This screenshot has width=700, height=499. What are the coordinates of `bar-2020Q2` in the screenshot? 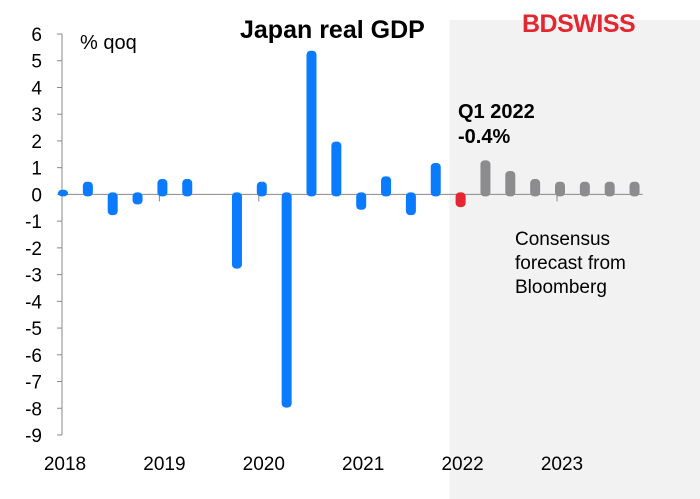 It's located at (286, 300).